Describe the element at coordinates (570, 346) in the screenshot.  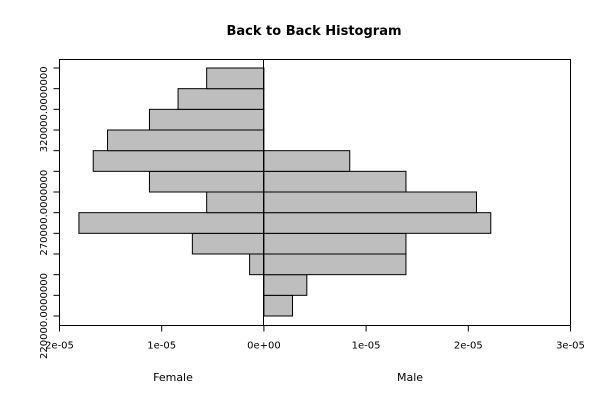
I see `x-tick-label: 3e-05` at that location.